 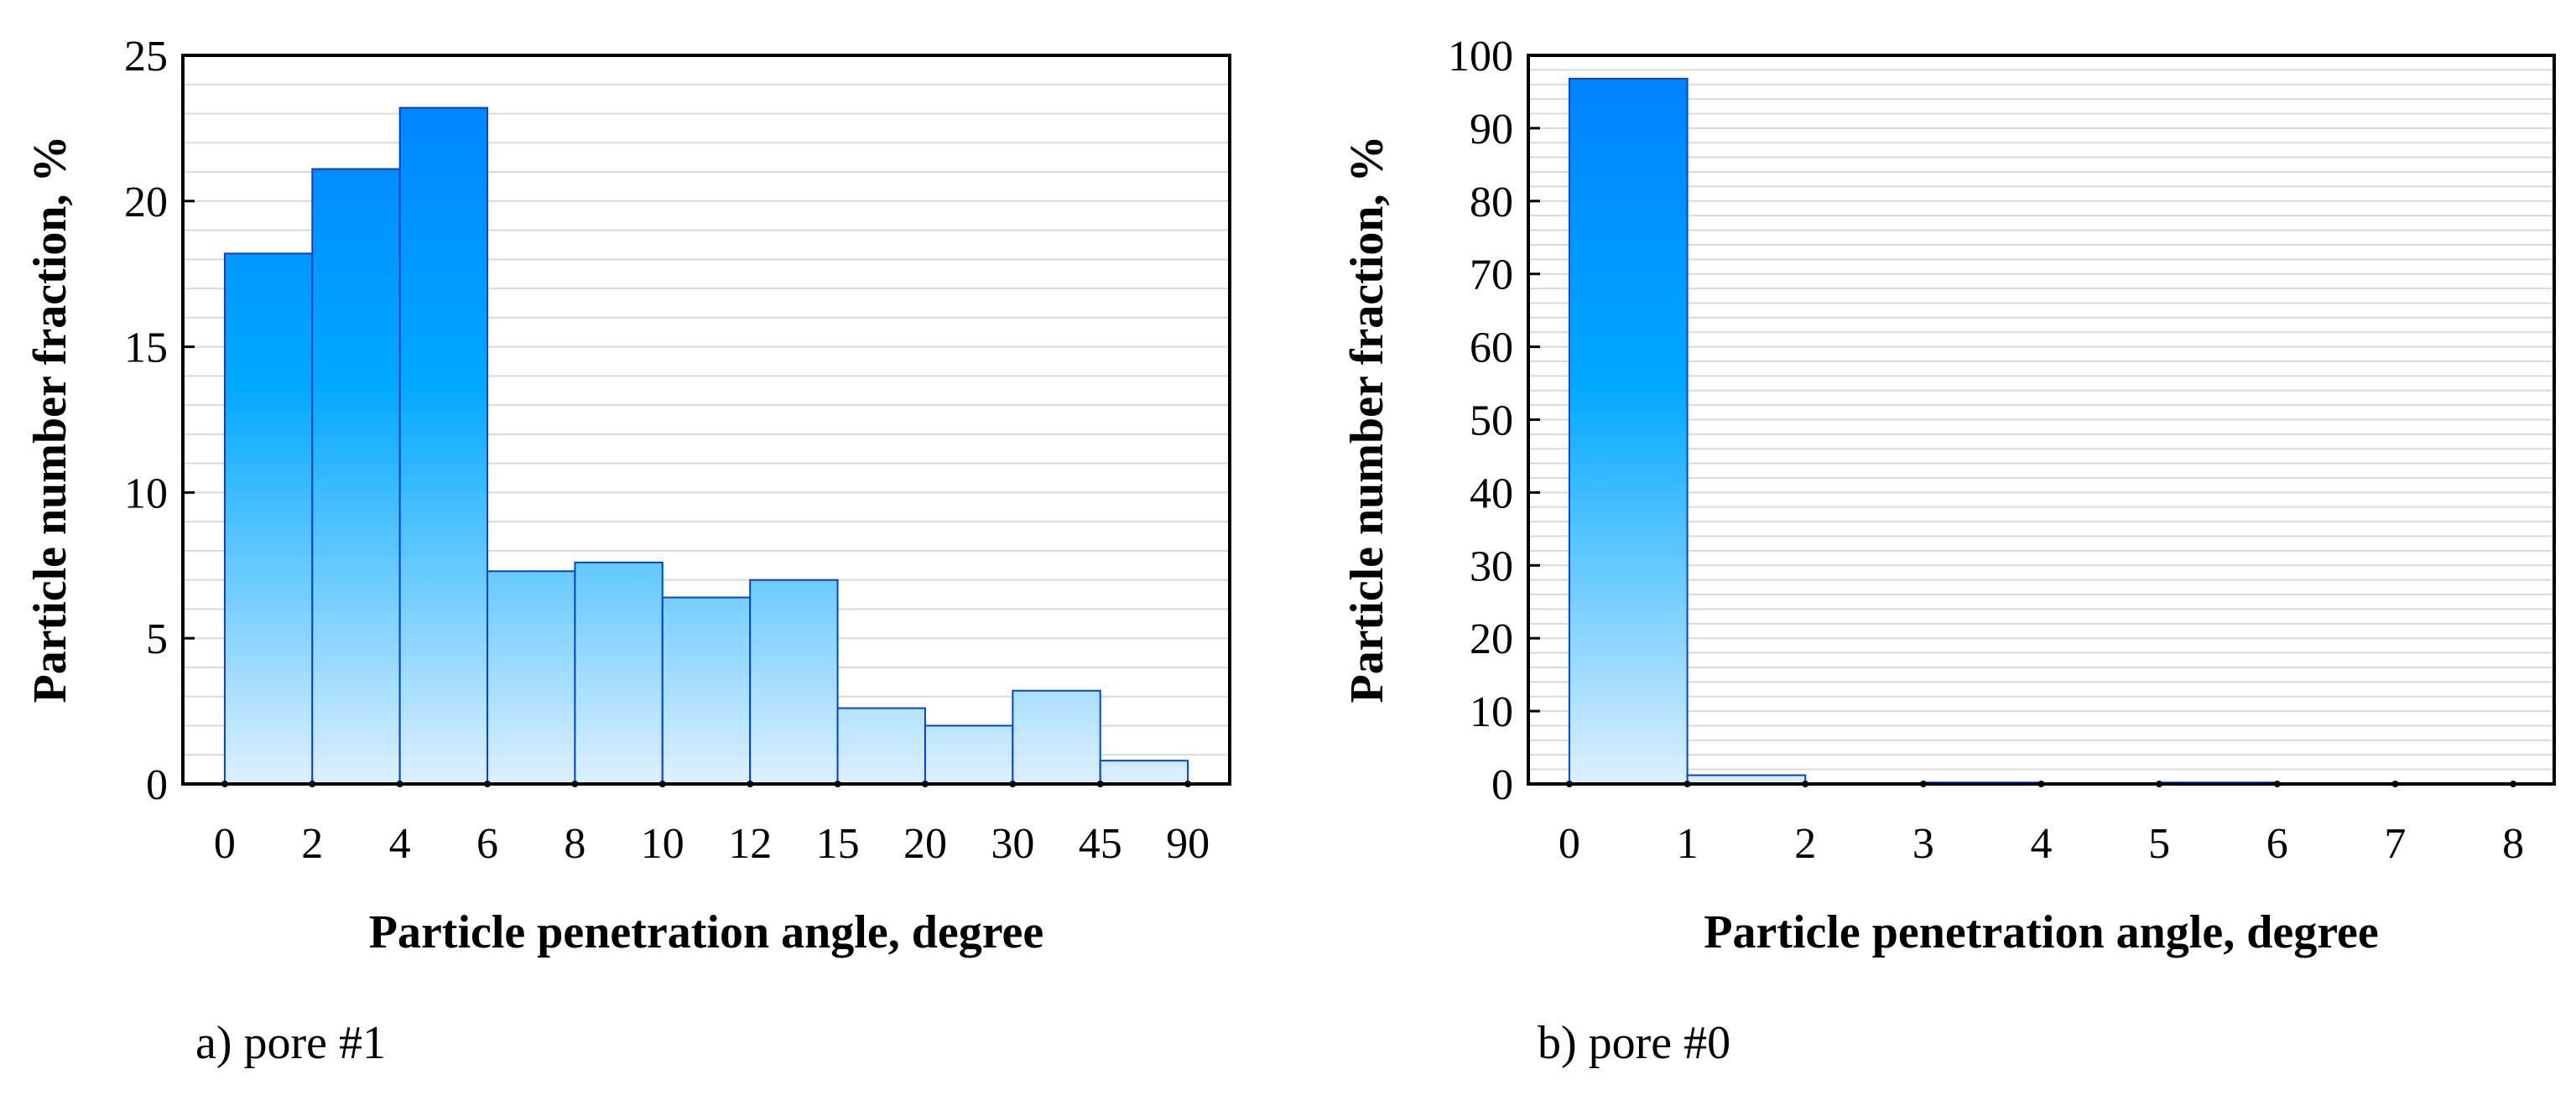 I want to click on x-tick-label: 7, so click(x=2395, y=844).